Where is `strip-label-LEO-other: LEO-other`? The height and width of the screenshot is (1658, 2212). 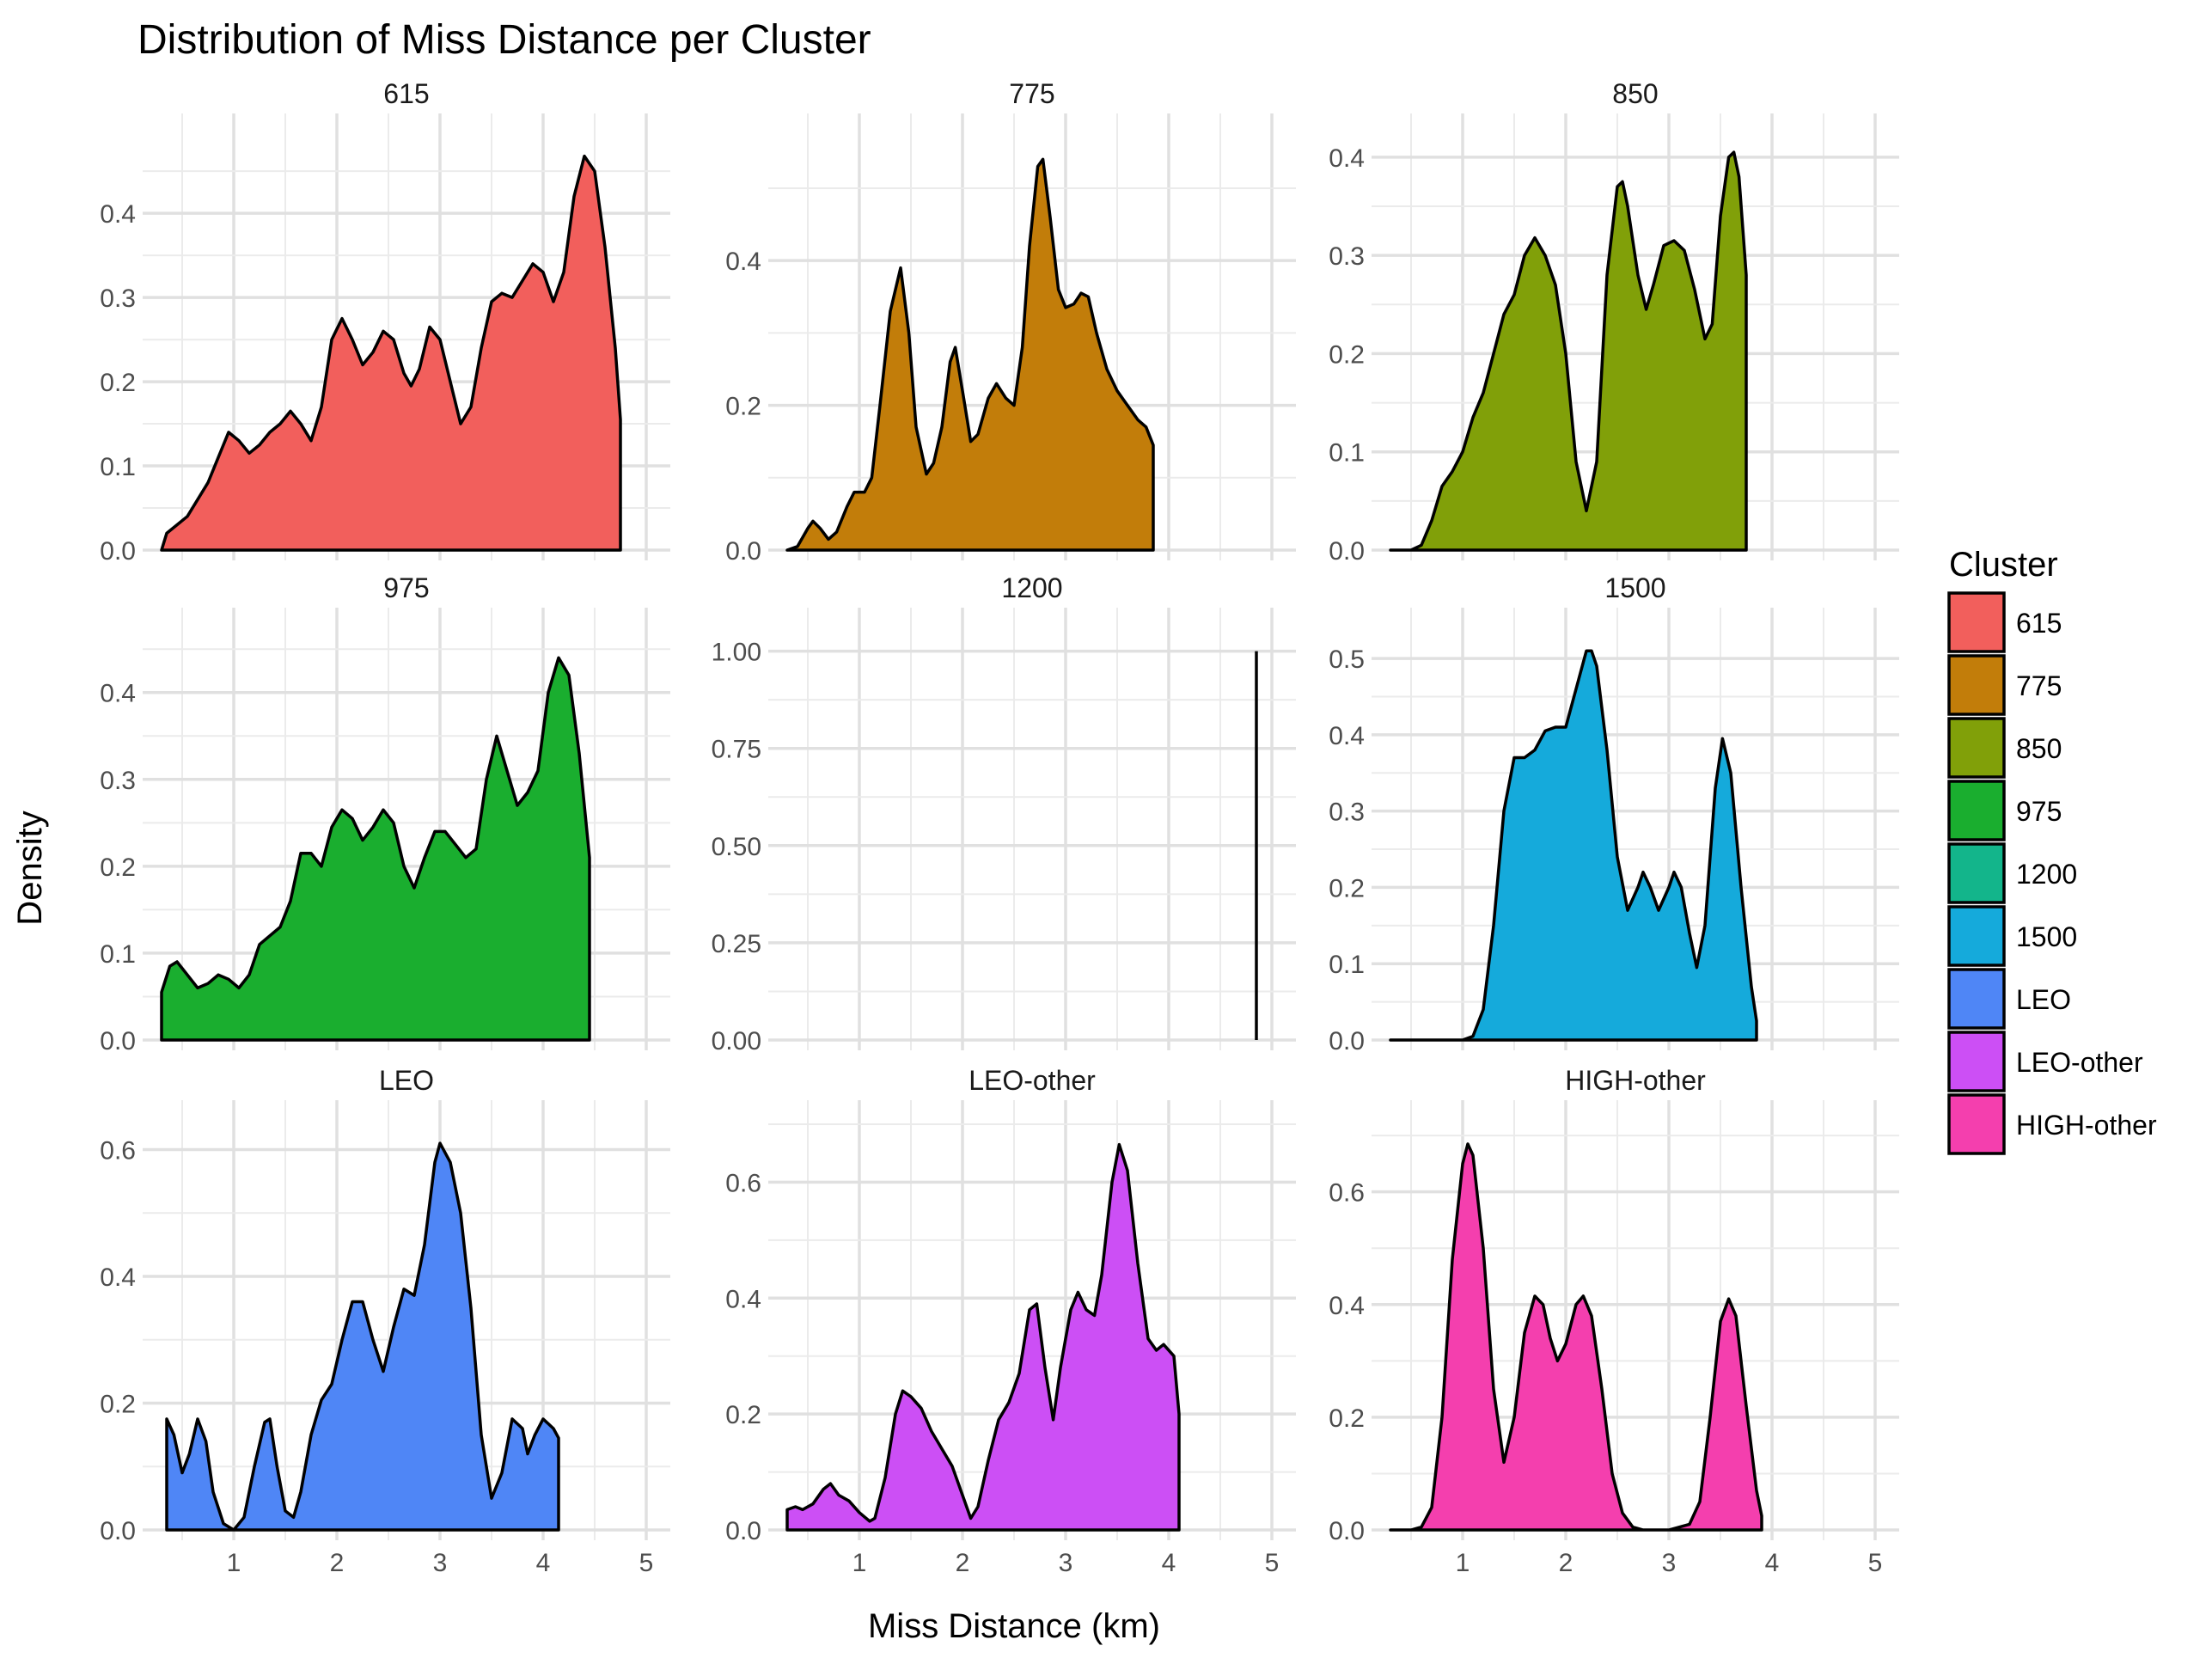
strip-label-LEO-other: LEO-other is located at coordinates (1032, 1080).